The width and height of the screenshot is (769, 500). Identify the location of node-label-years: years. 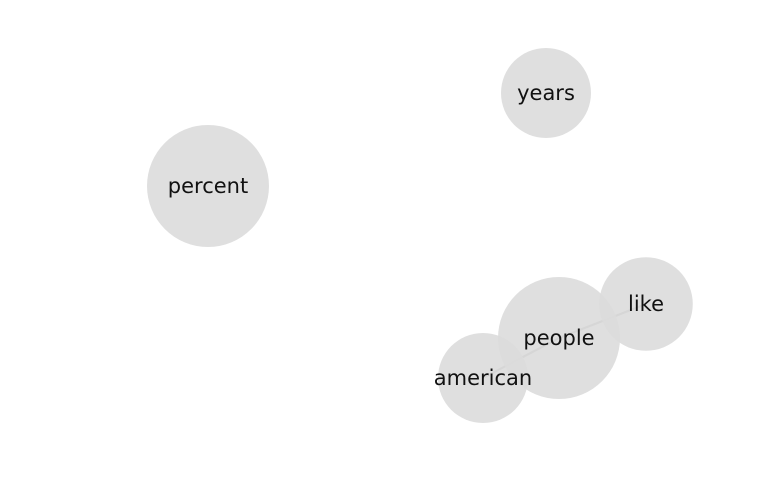
(546, 93).